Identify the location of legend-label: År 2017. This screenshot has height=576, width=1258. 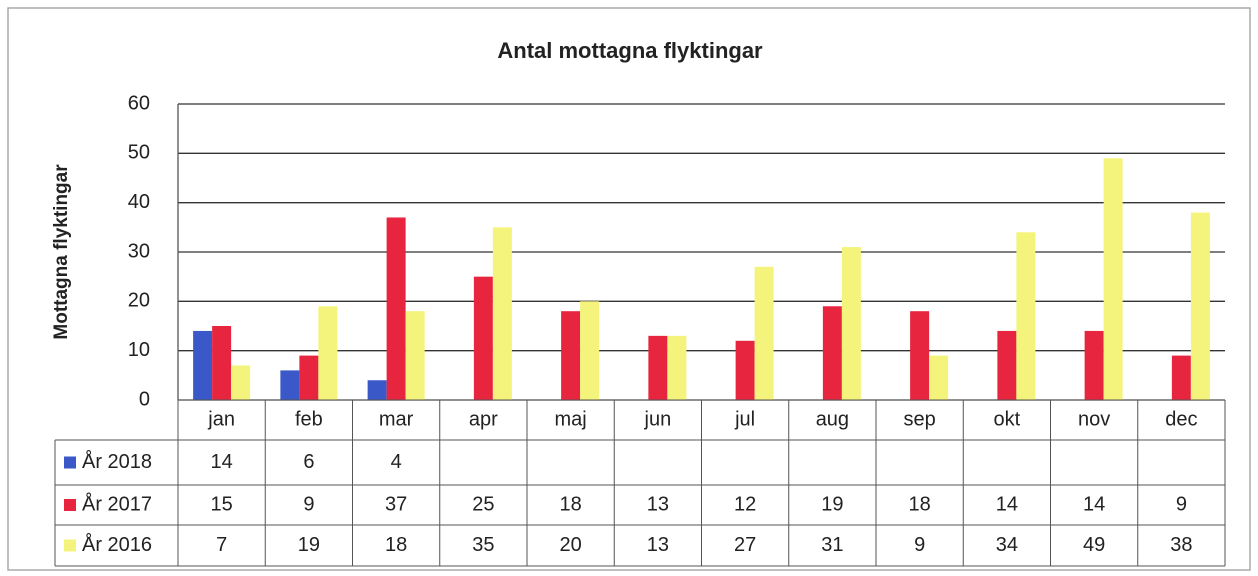
(117, 503).